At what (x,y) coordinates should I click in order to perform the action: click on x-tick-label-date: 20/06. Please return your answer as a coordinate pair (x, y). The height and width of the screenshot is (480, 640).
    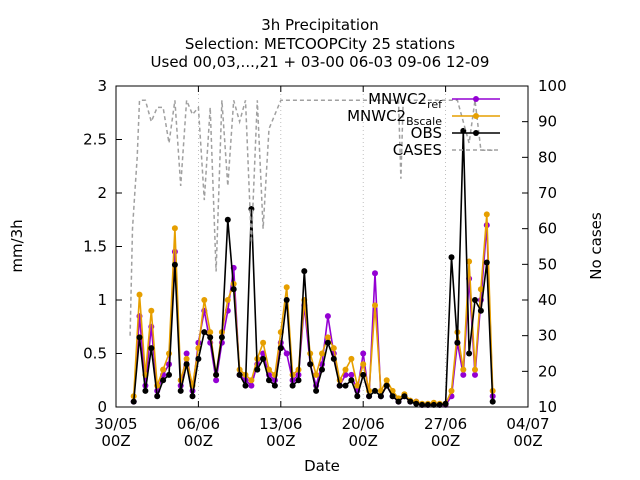
    Looking at the image, I should click on (363, 424).